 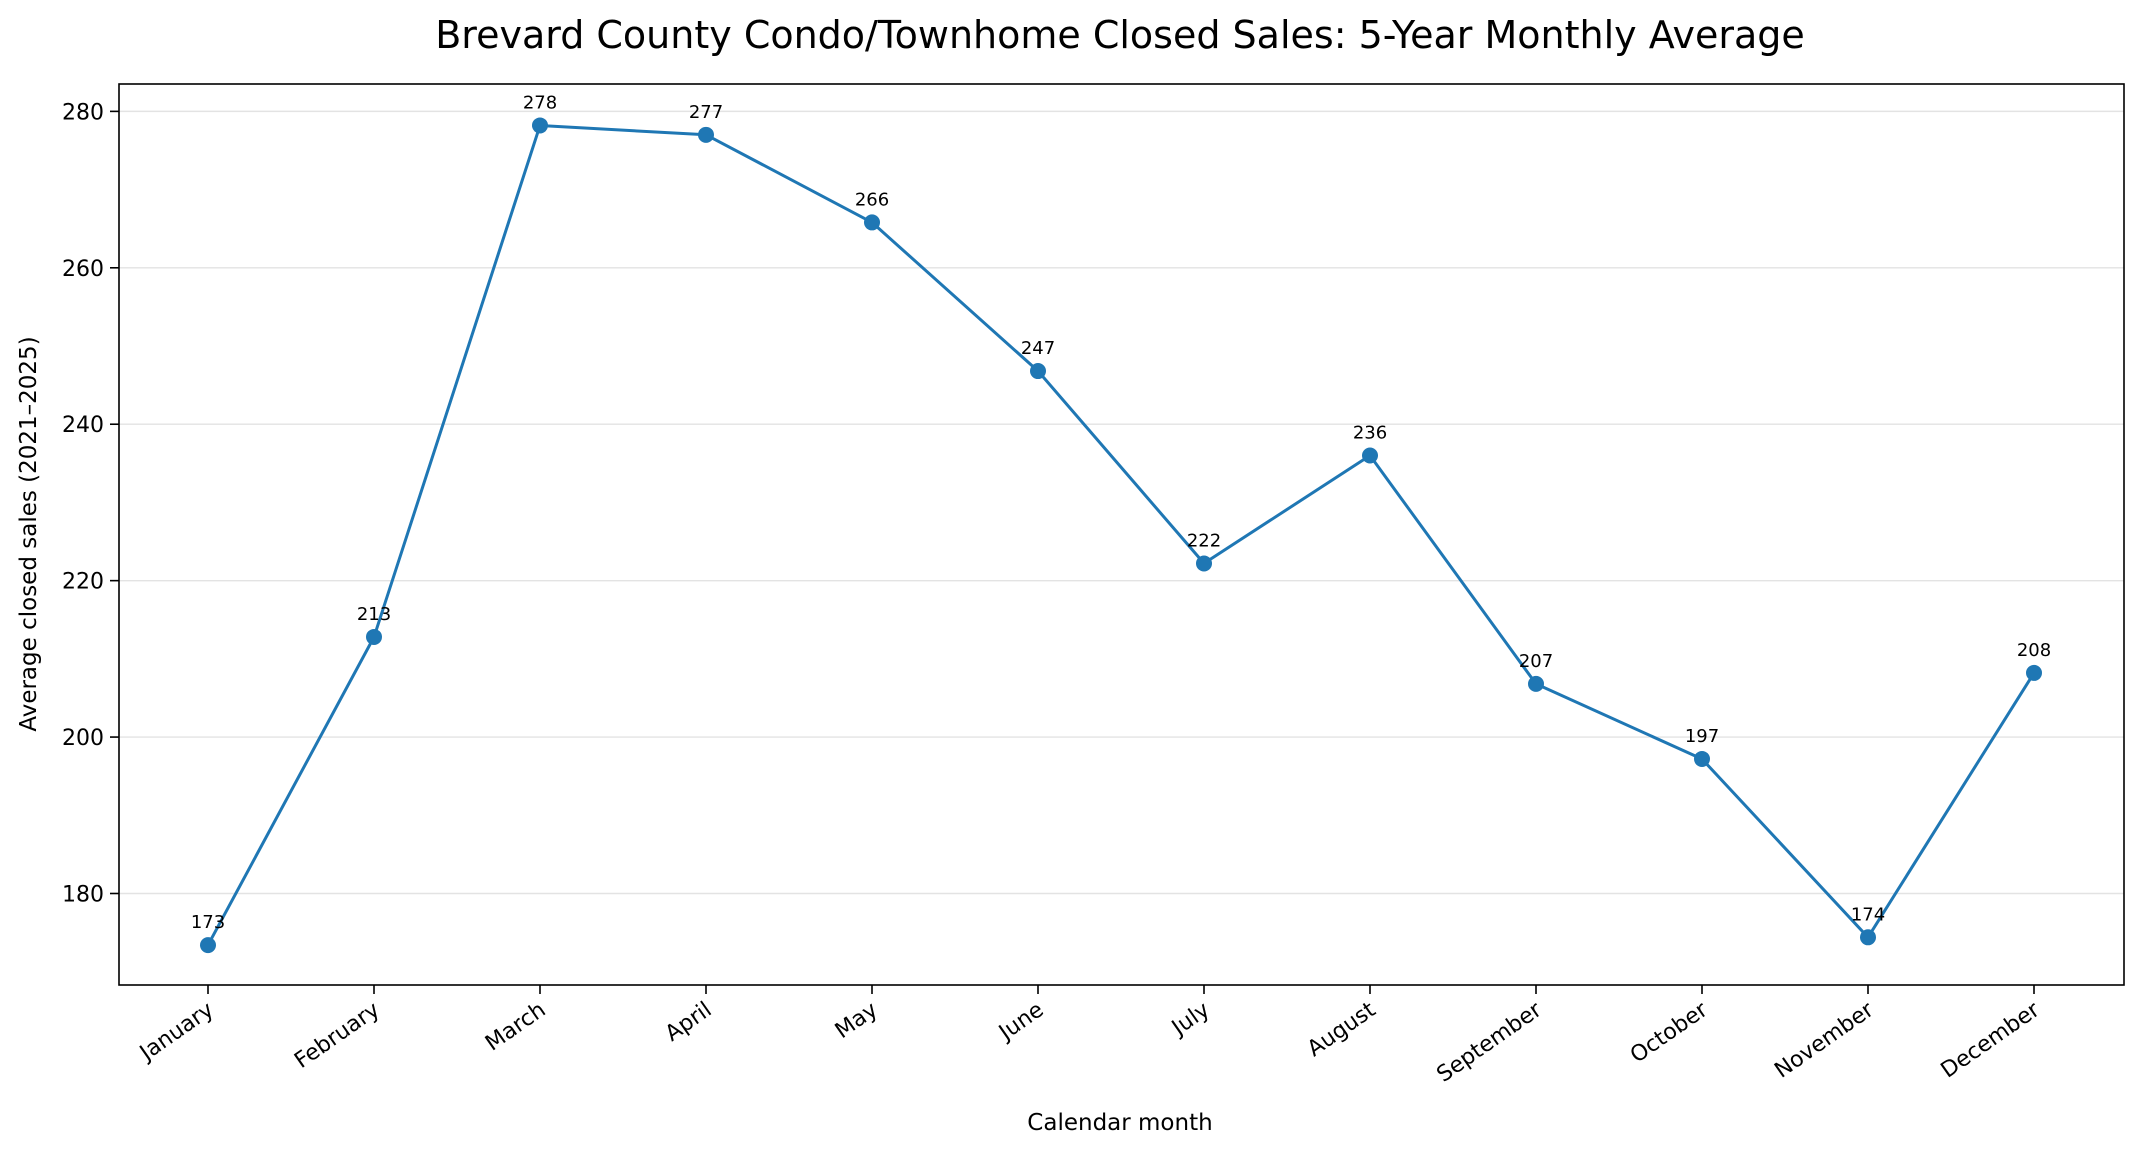 What do you see at coordinates (540, 102) in the screenshot?
I see `data-label: 278` at bounding box center [540, 102].